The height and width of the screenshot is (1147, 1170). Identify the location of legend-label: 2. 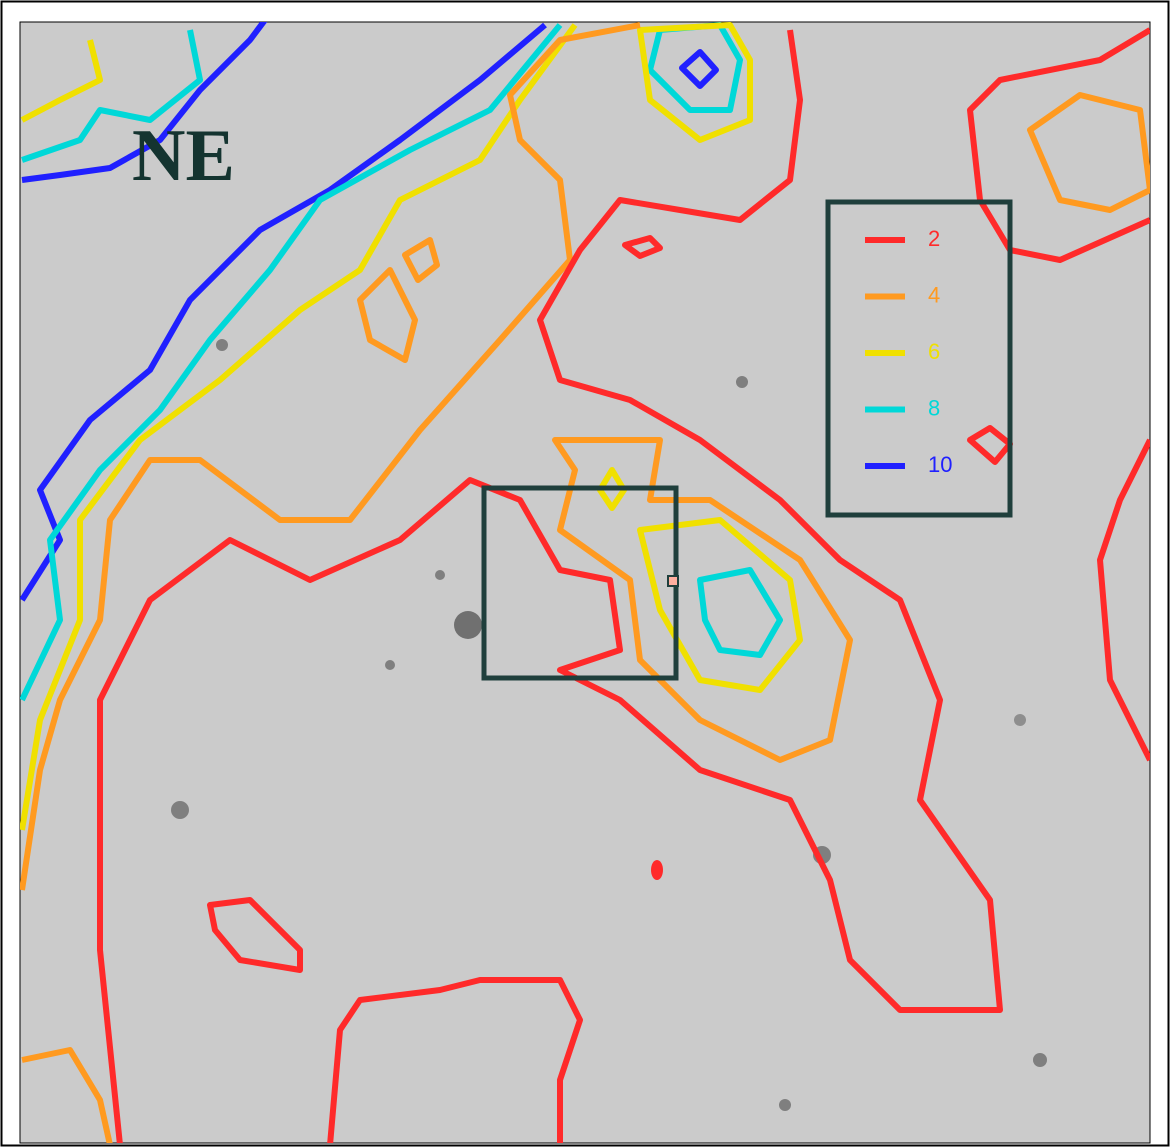
(934, 238).